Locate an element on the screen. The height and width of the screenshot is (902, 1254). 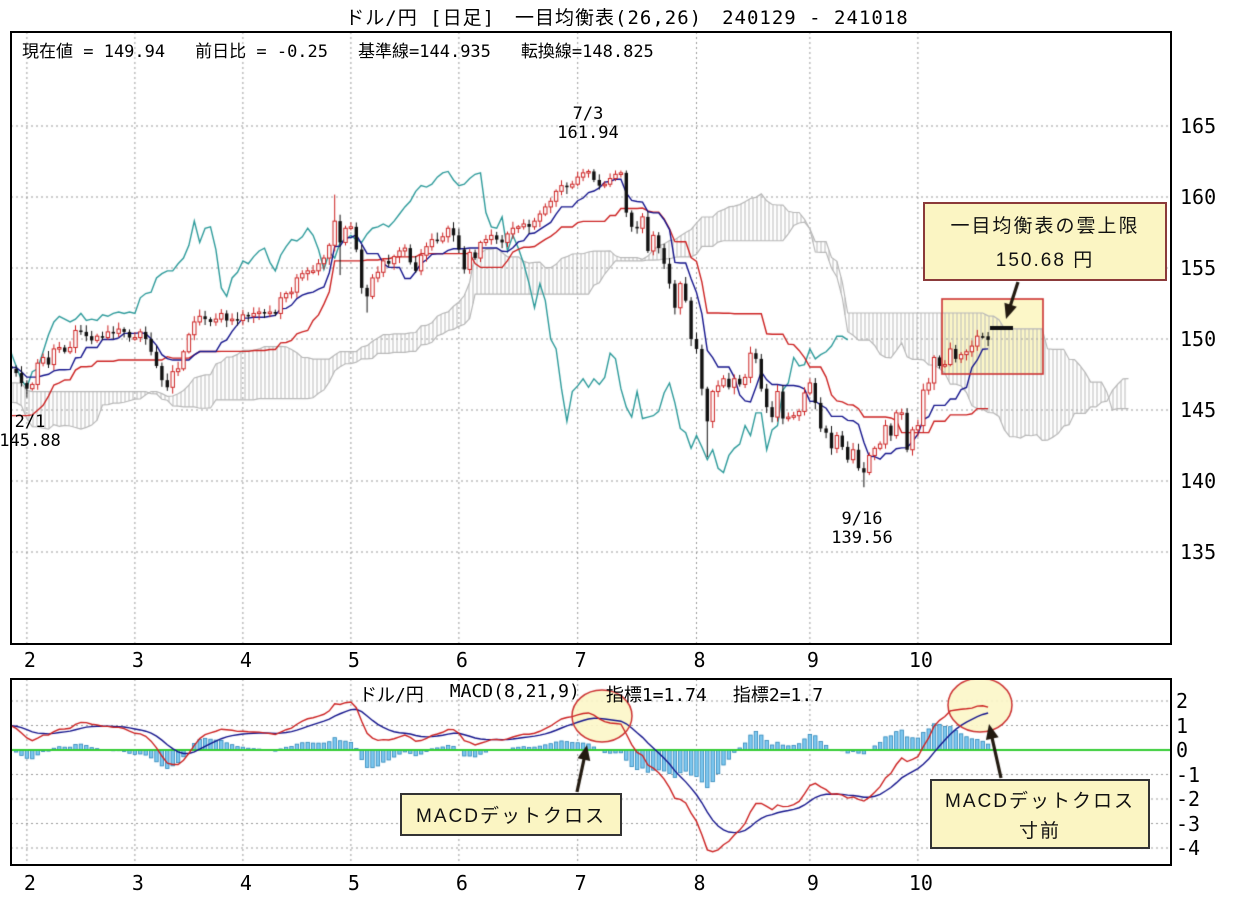
tenkan-line-value: 転換線=148.825 is located at coordinates (587, 52).